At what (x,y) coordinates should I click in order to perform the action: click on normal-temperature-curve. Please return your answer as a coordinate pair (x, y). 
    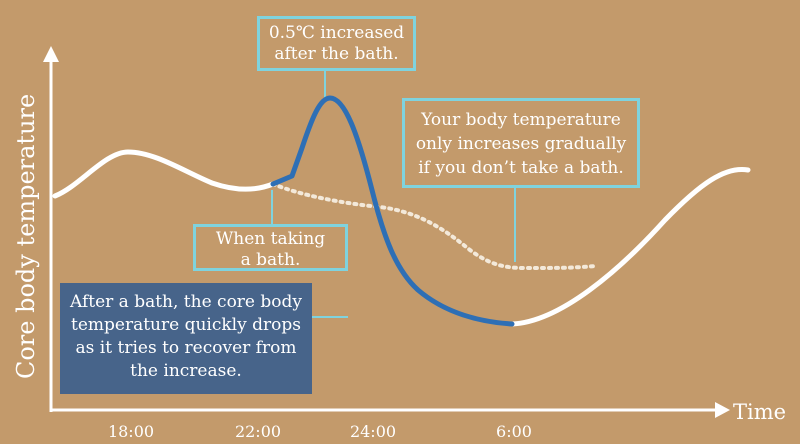
    Looking at the image, I should click on (164, 174).